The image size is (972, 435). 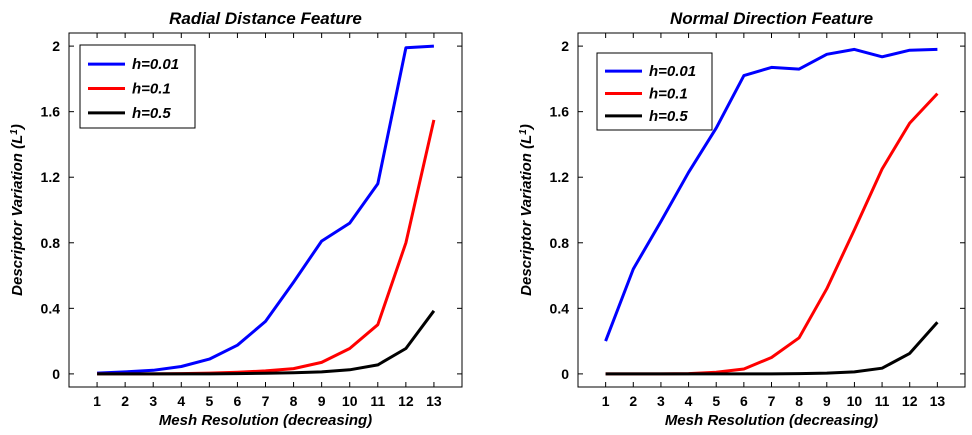 What do you see at coordinates (771, 18) in the screenshot?
I see `chart-title: Normal Direction Feature` at bounding box center [771, 18].